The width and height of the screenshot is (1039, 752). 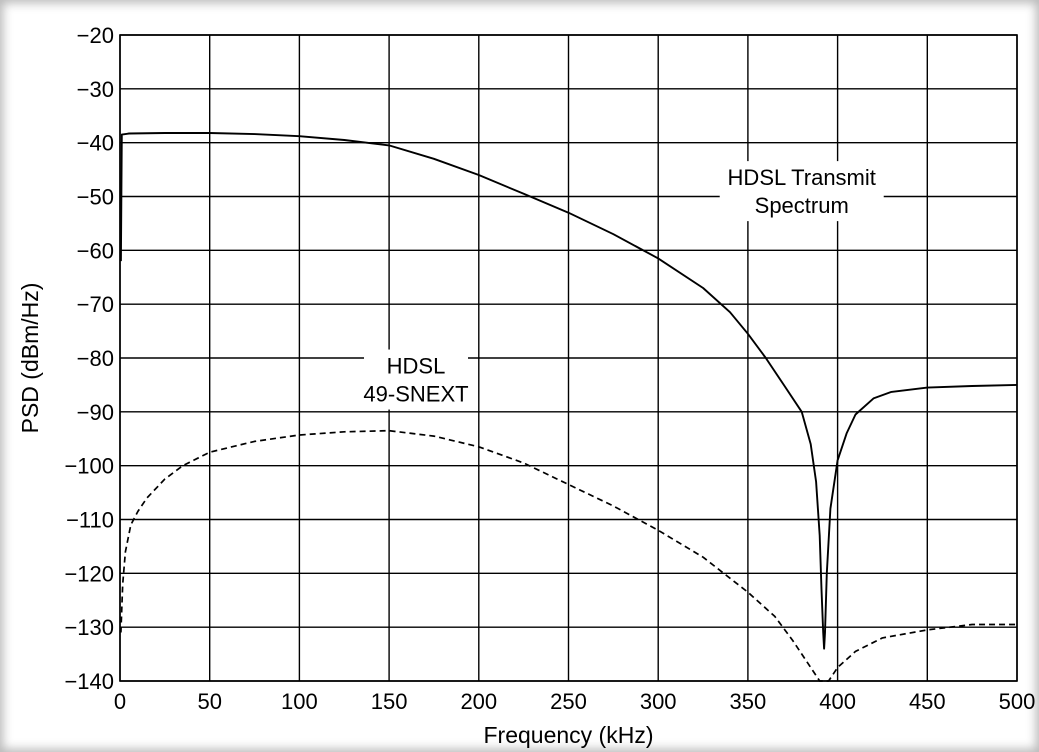 I want to click on y-tick-label: −100, so click(x=89, y=466).